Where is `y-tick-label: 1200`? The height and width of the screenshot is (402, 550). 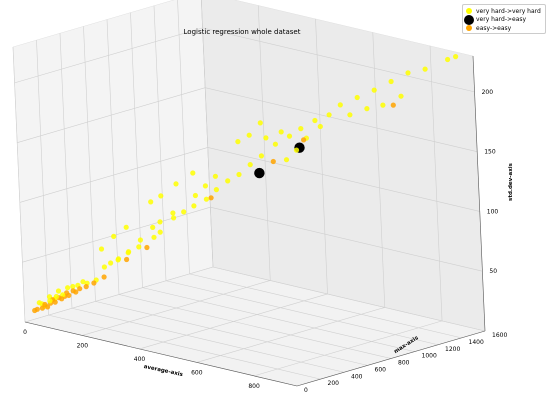
y-tick-label: 1200 is located at coordinates (452, 349).